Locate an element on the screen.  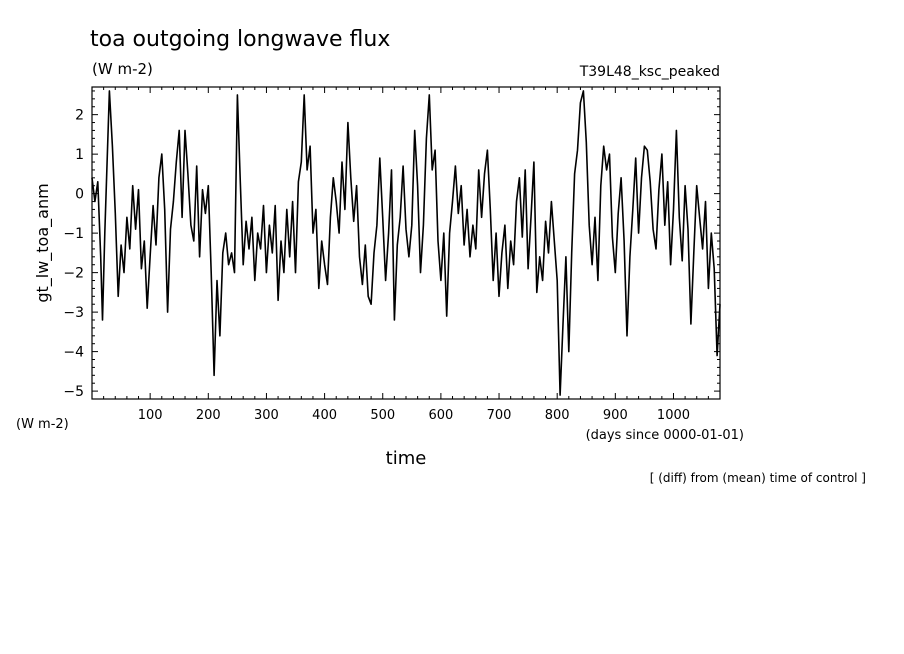
x-axis-units-note: (days since 0000-01-01) is located at coordinates (665, 435).